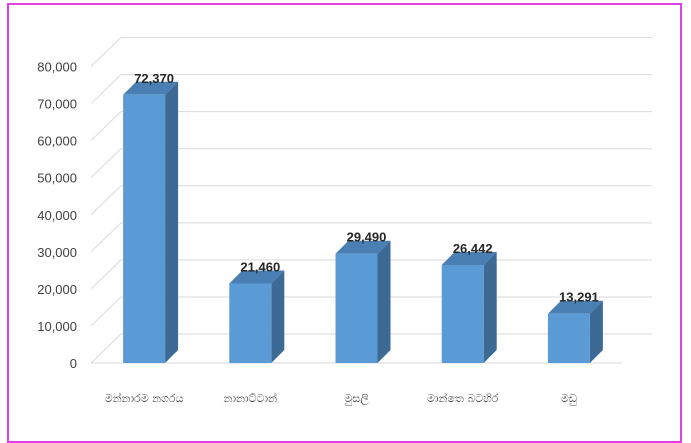 The width and height of the screenshot is (691, 443). What do you see at coordinates (57, 141) in the screenshot?
I see `y-tick-label: 60,000` at bounding box center [57, 141].